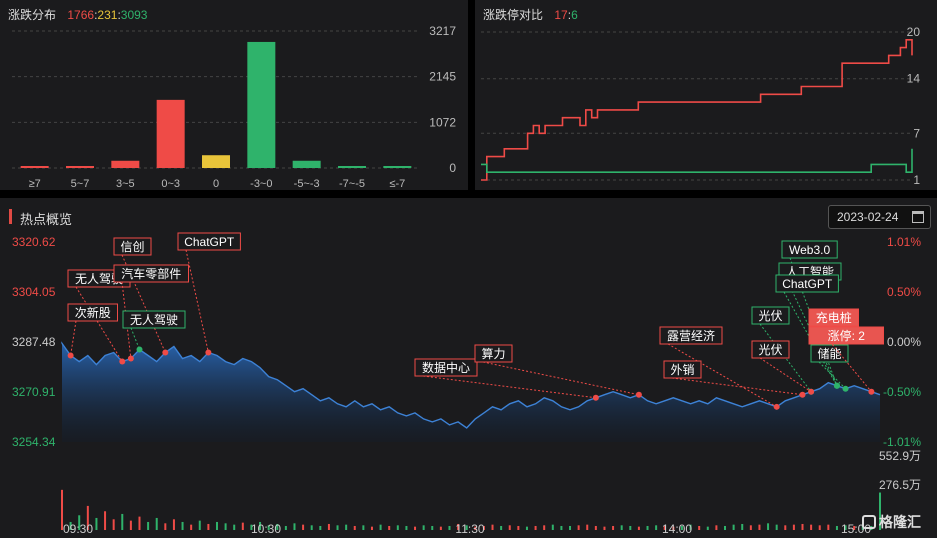  Describe the element at coordinates (561, 15) in the screenshot. I see `limit-up-count: 17` at that location.